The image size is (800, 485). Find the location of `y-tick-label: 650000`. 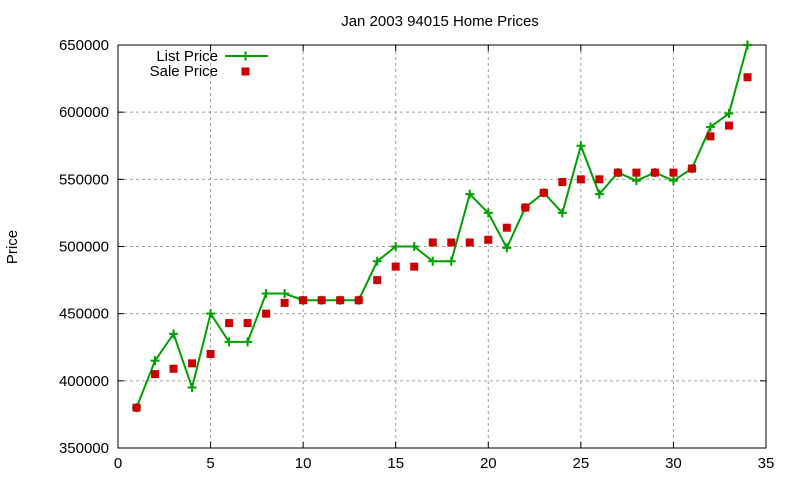

y-tick-label: 650000 is located at coordinates (84, 45).